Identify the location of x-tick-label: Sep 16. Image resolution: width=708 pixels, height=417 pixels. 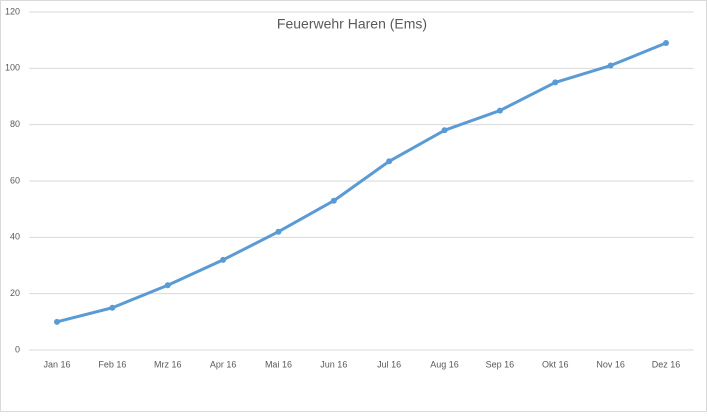
(500, 364).